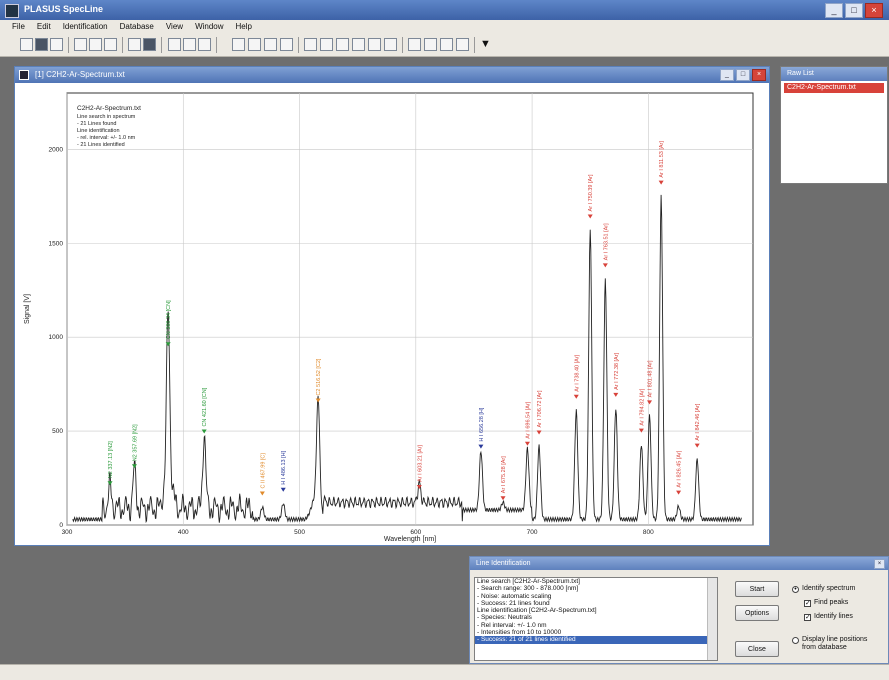  What do you see at coordinates (828, 617) in the screenshot?
I see `identify-lines-option: ✓ Identify lines` at bounding box center [828, 617].